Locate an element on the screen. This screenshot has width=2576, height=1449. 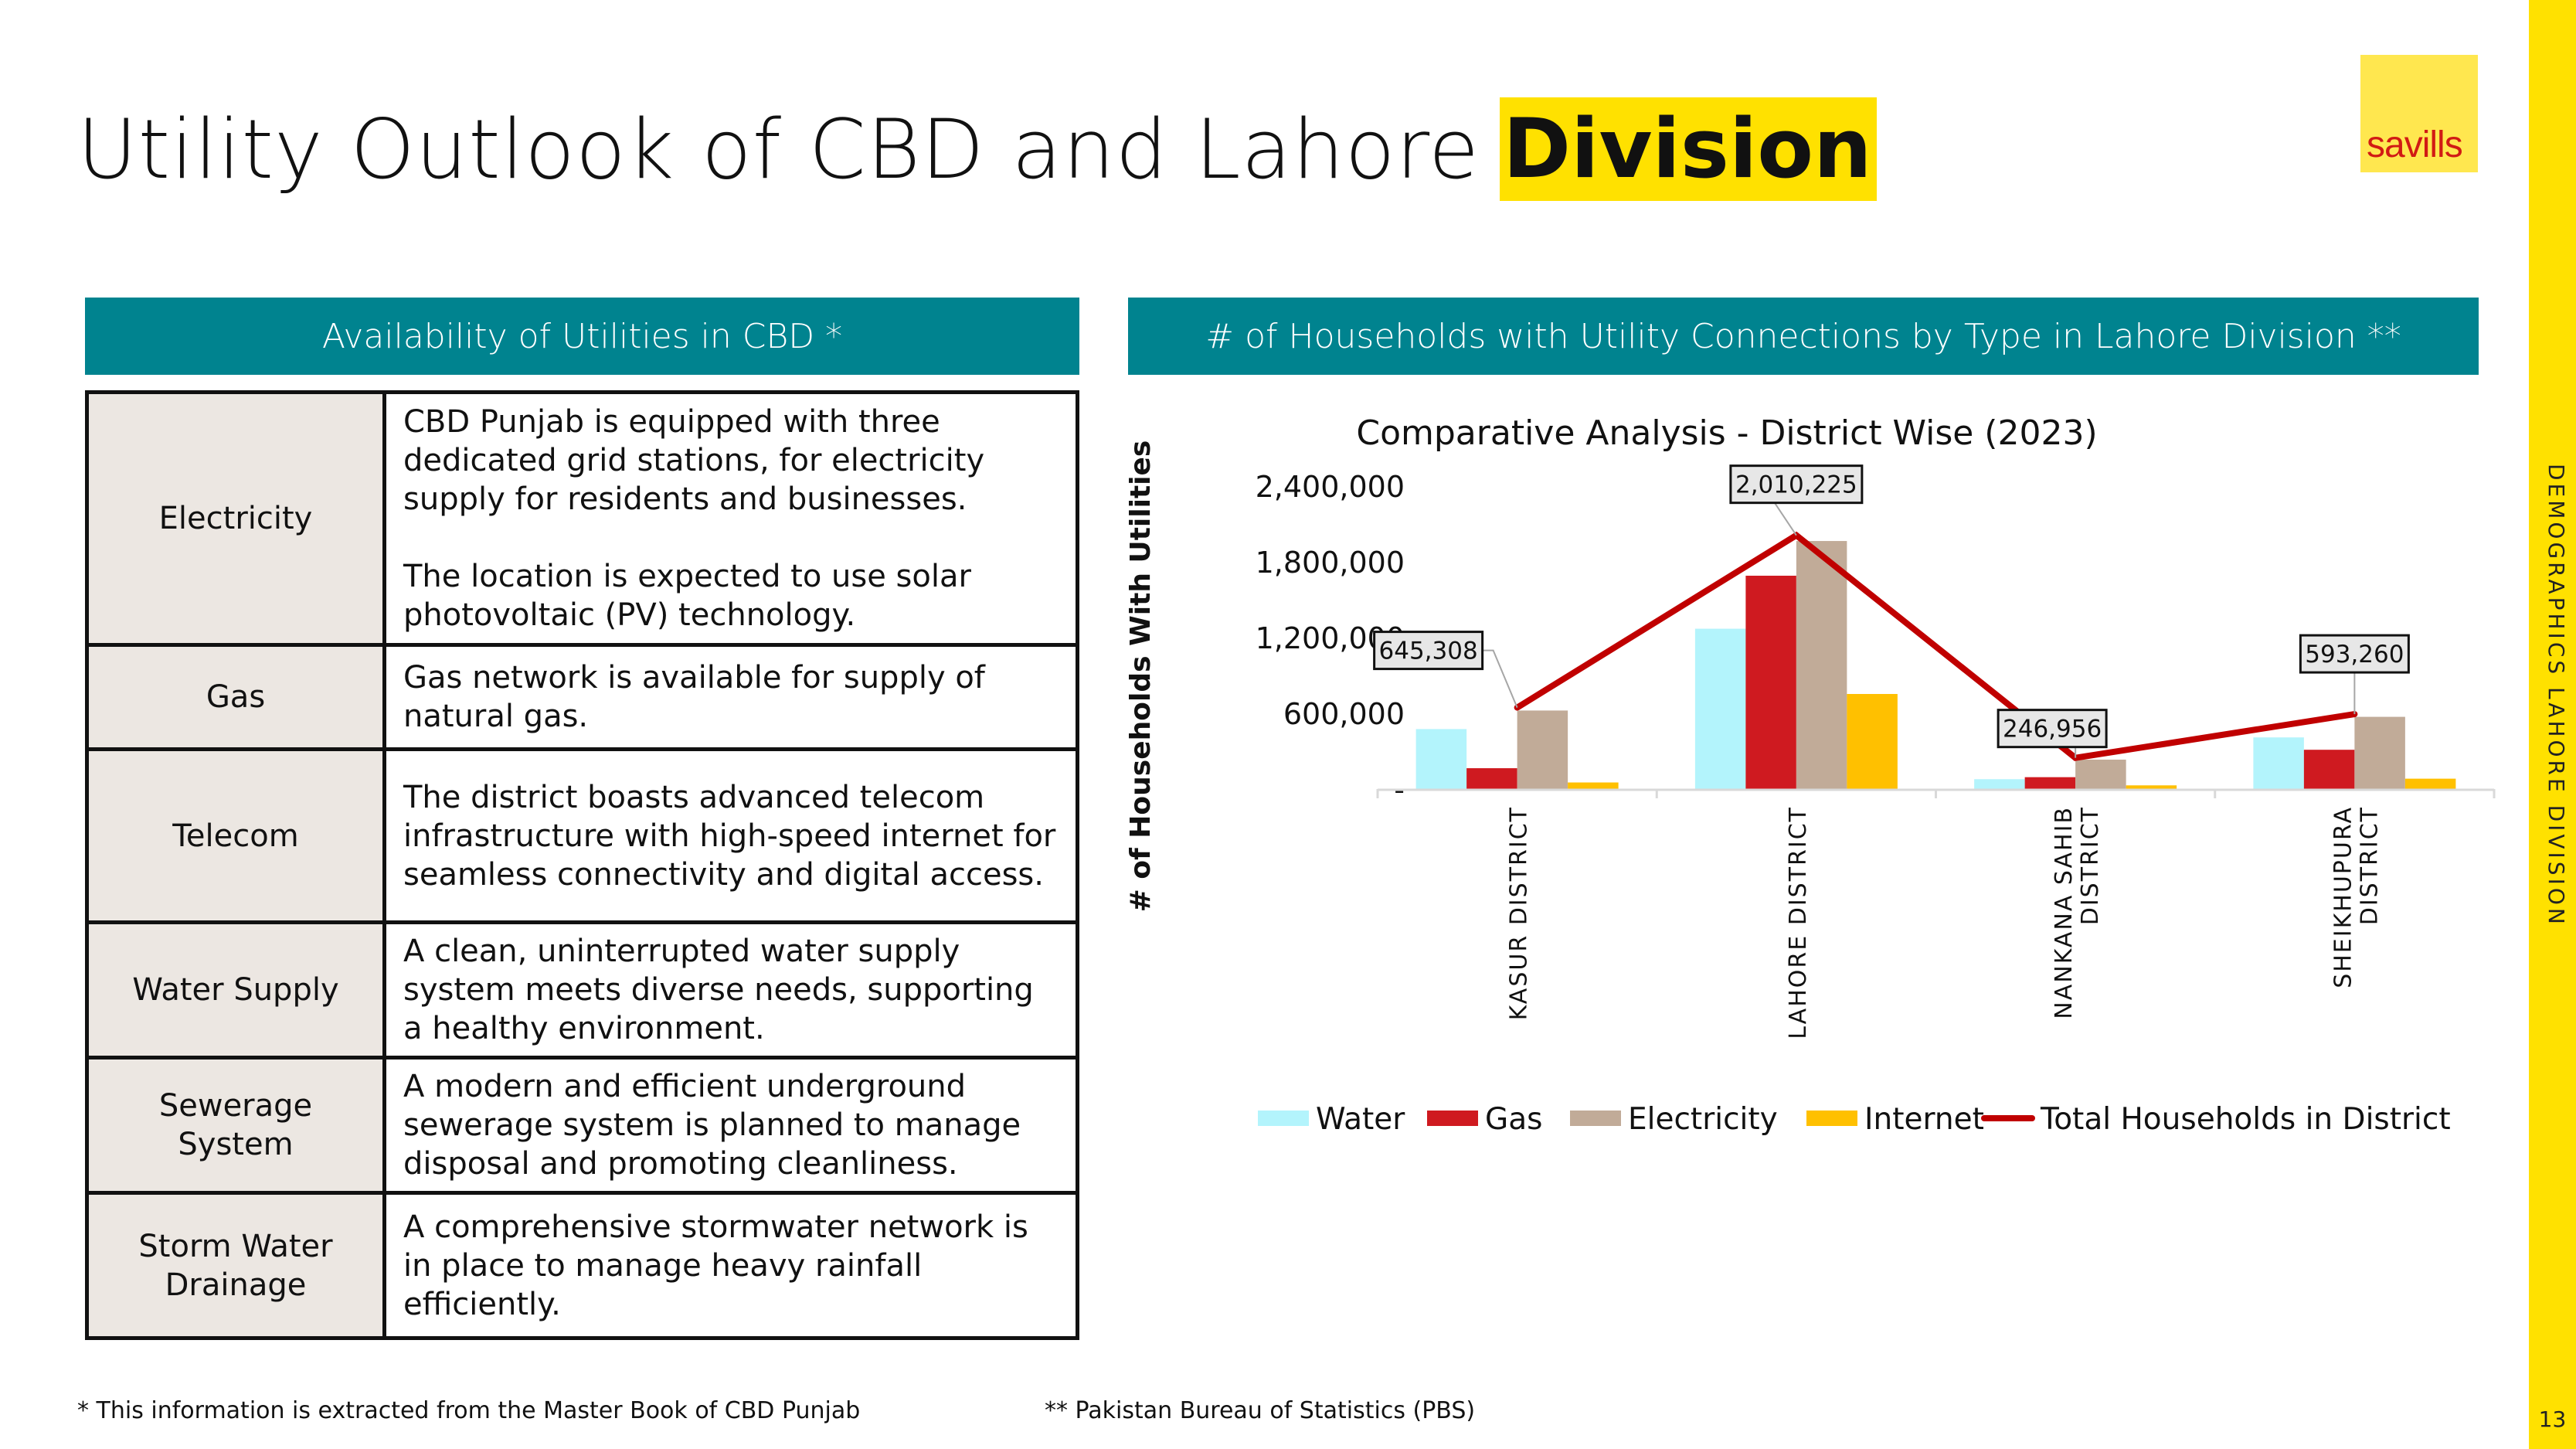
section-sidebar: DEMOGRAPHICS LAHORE DIVISION 13 is located at coordinates (2552, 724).